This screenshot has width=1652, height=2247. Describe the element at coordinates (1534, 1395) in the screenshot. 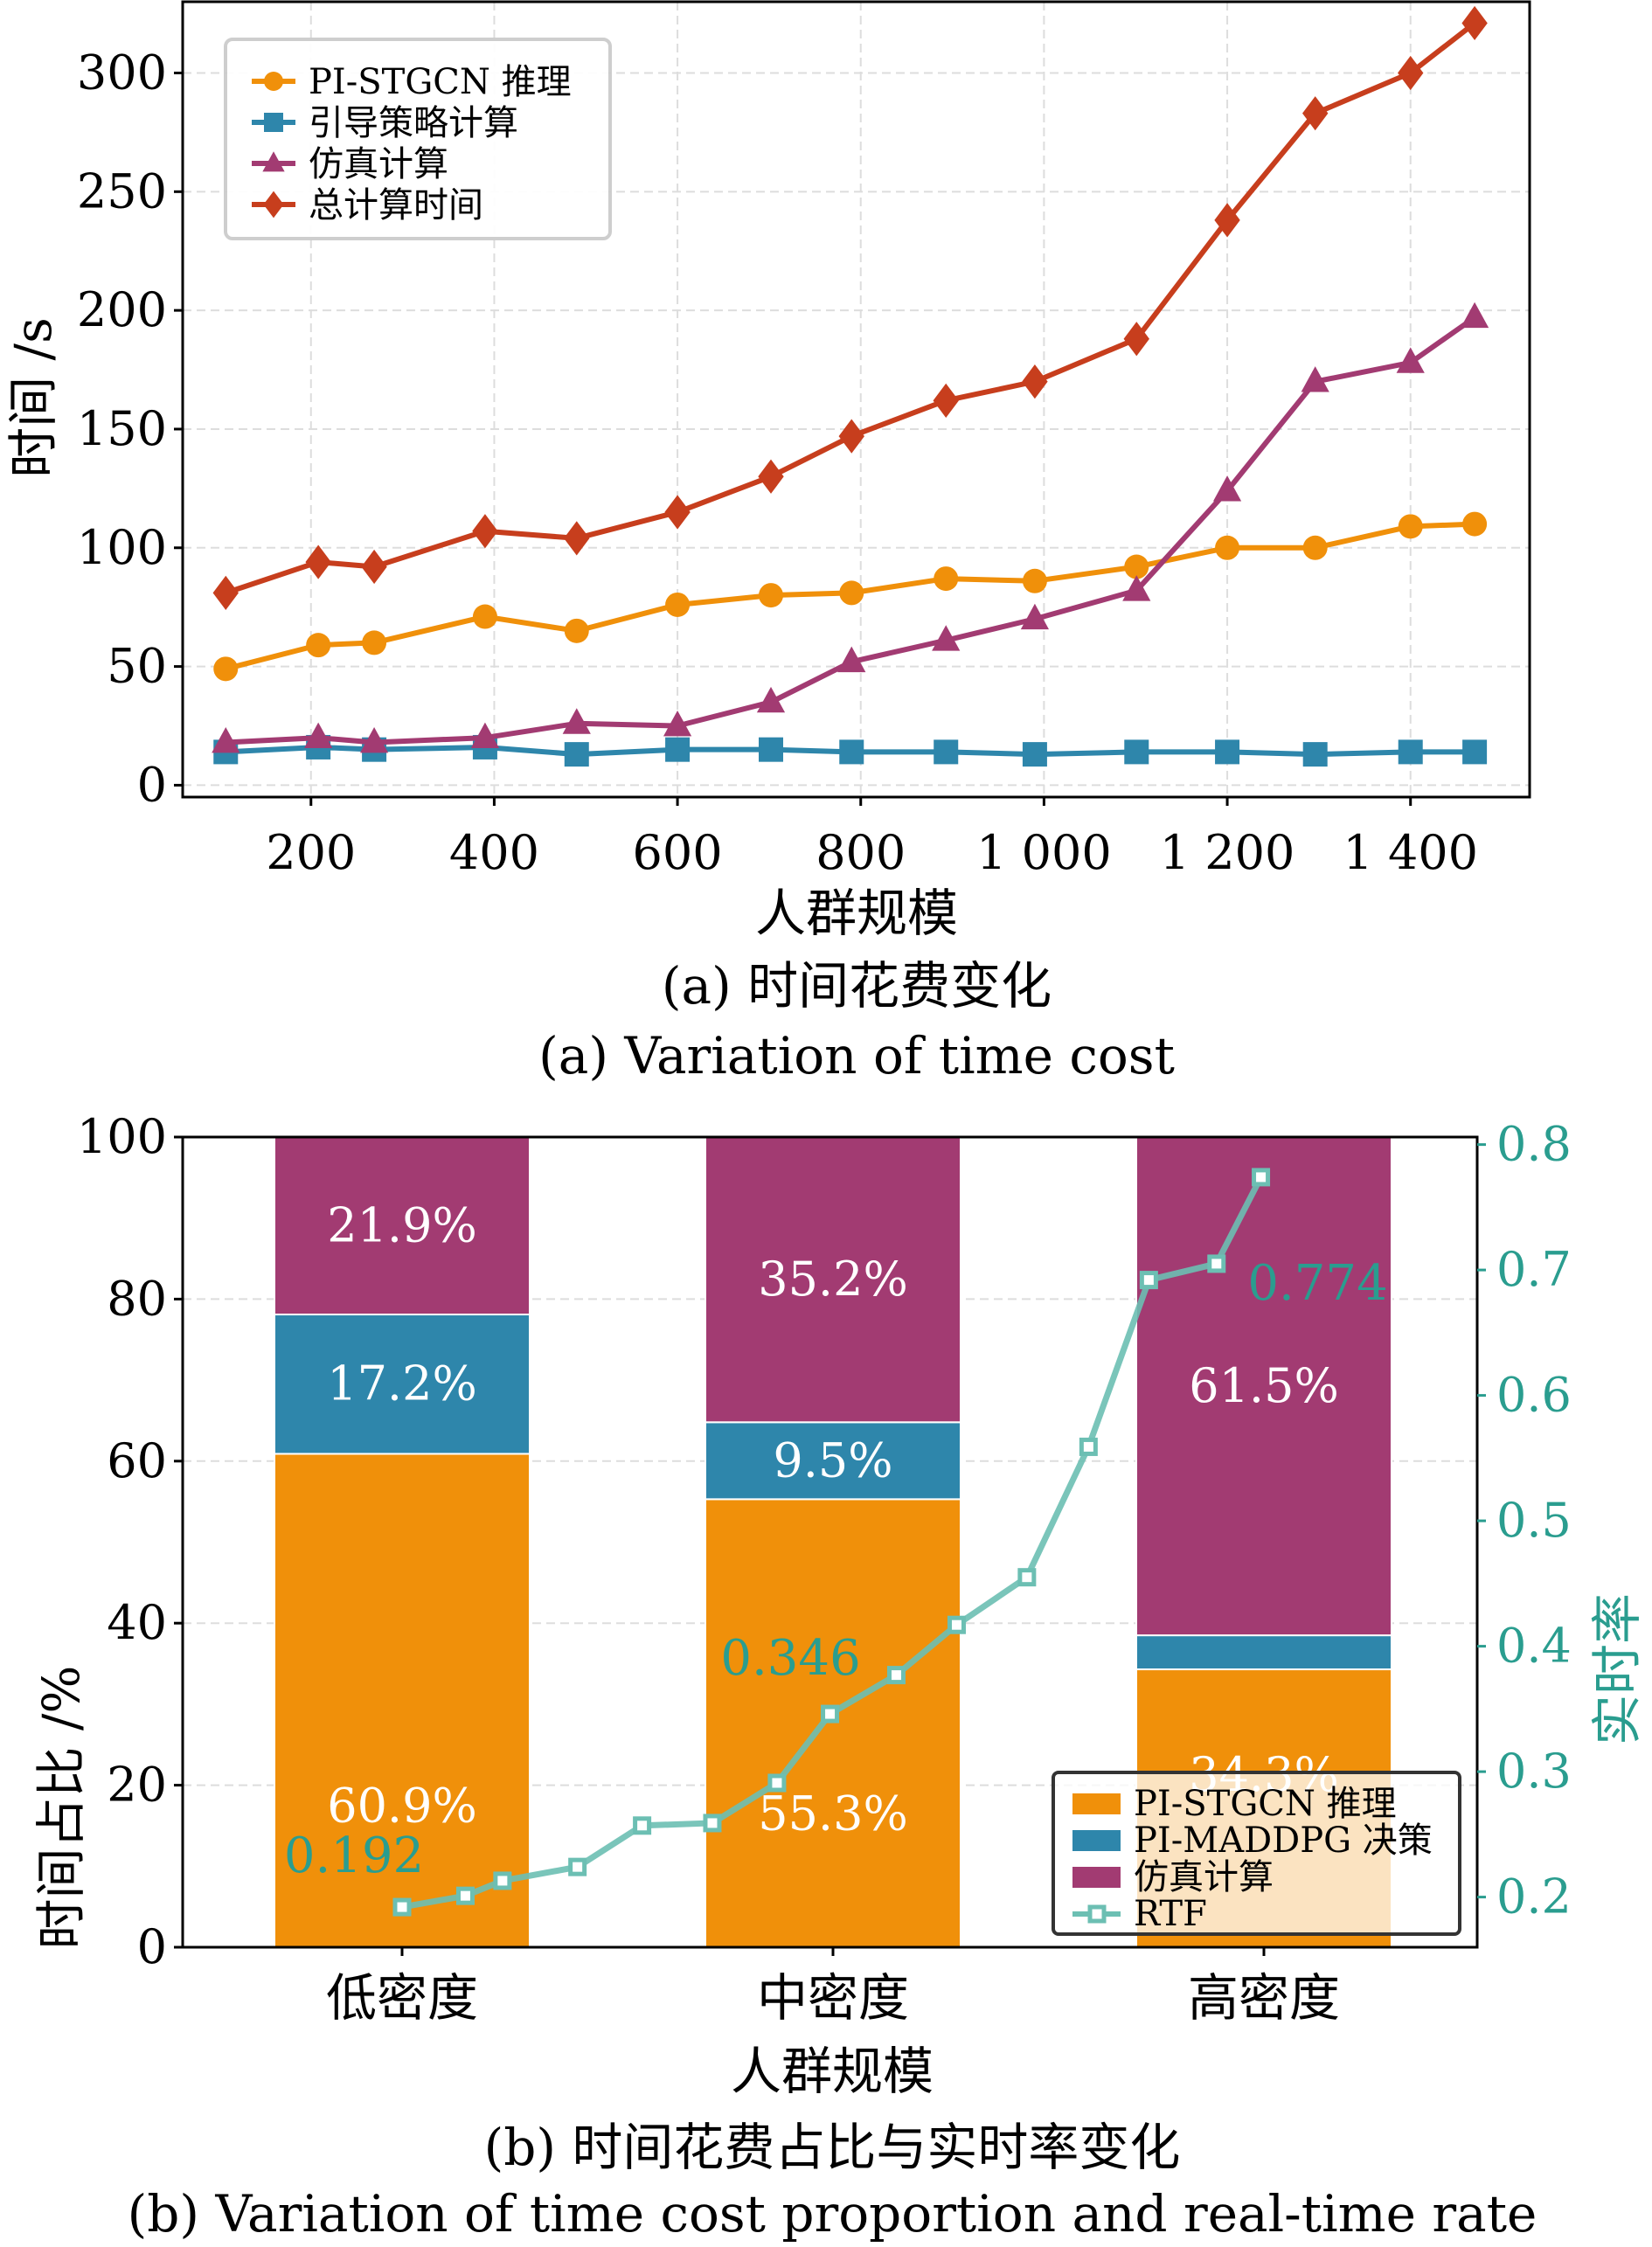

I see `ytick-right-label: 0.6` at that location.